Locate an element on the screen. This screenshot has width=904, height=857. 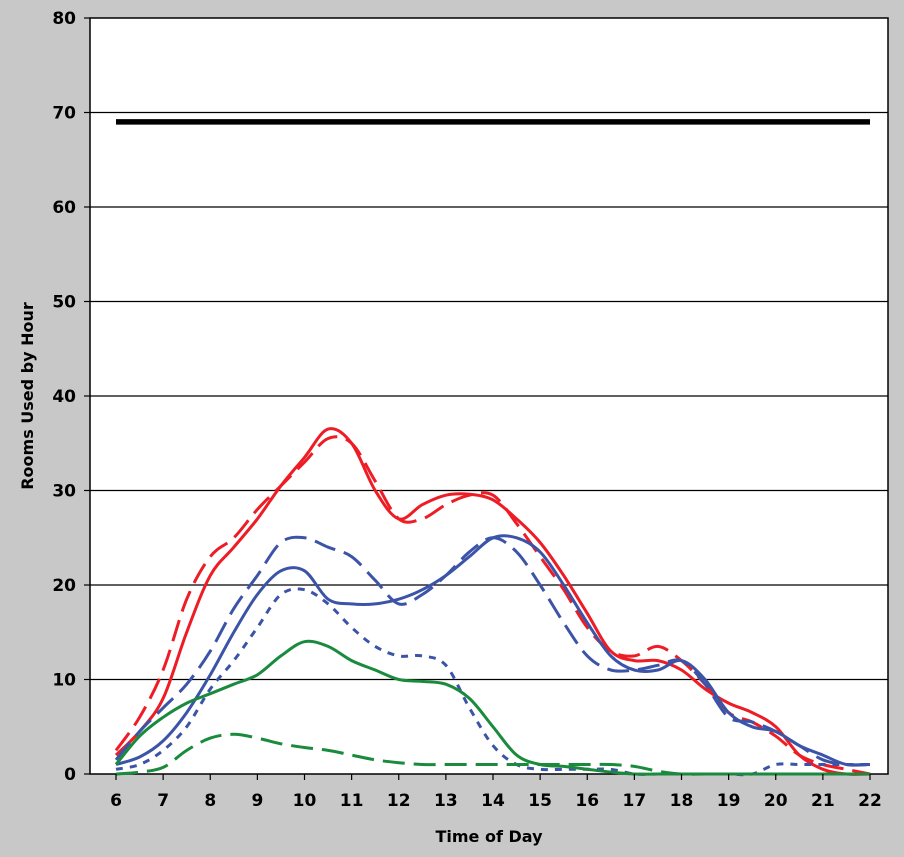
y-tick-label: 60 is located at coordinates (64, 208).